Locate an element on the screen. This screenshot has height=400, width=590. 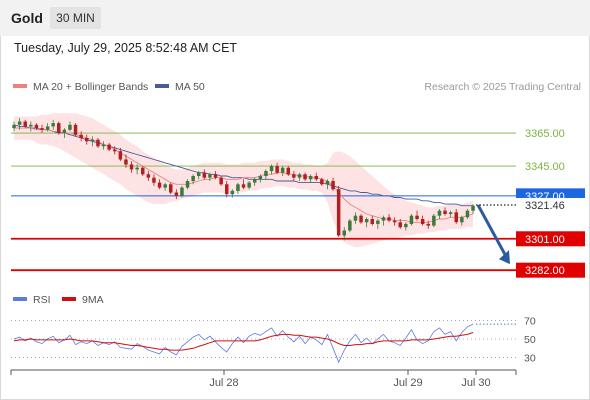
projection-arrow-head is located at coordinates (504, 257).